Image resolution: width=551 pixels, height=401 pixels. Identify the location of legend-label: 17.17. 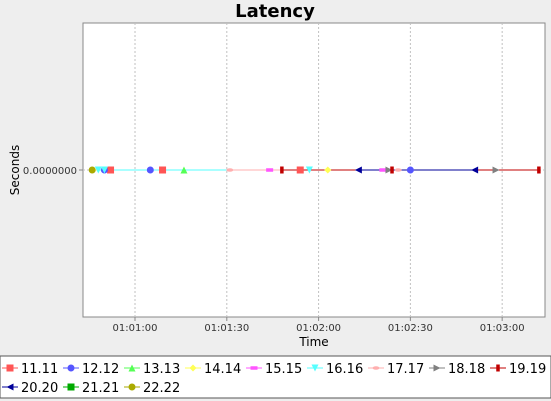
(405, 369).